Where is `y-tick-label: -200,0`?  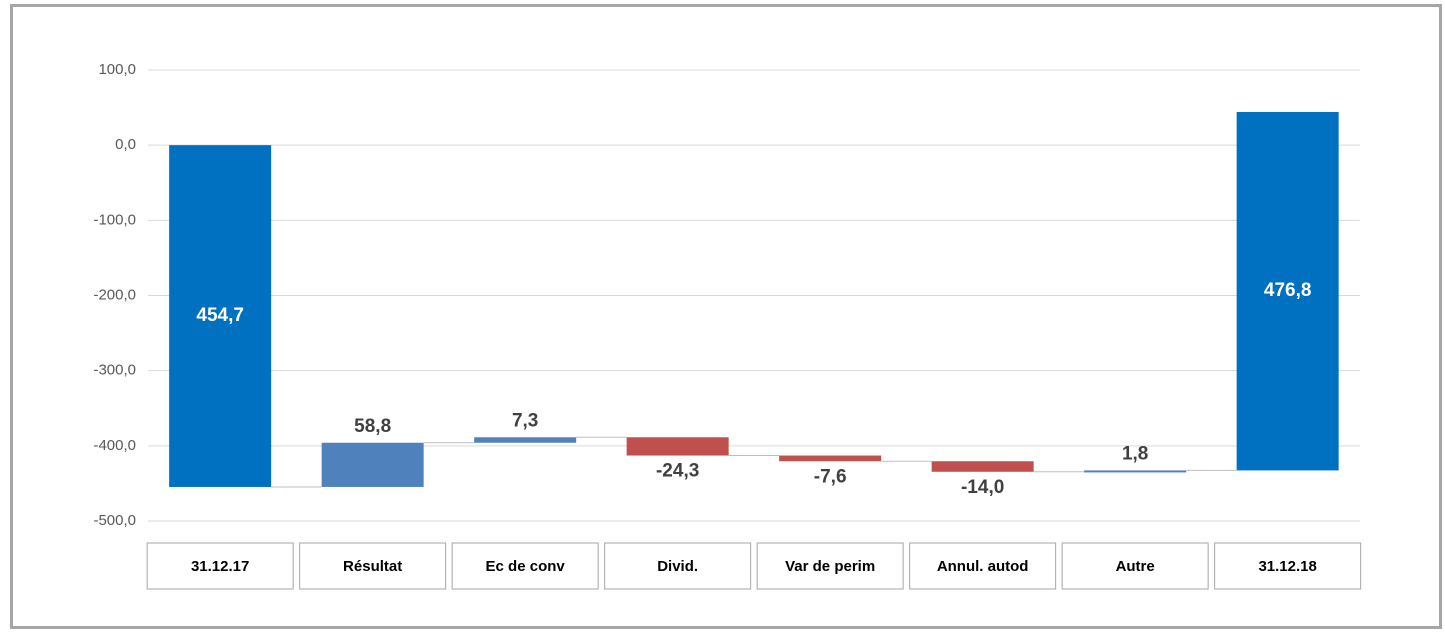
y-tick-label: -200,0 is located at coordinates (114, 294).